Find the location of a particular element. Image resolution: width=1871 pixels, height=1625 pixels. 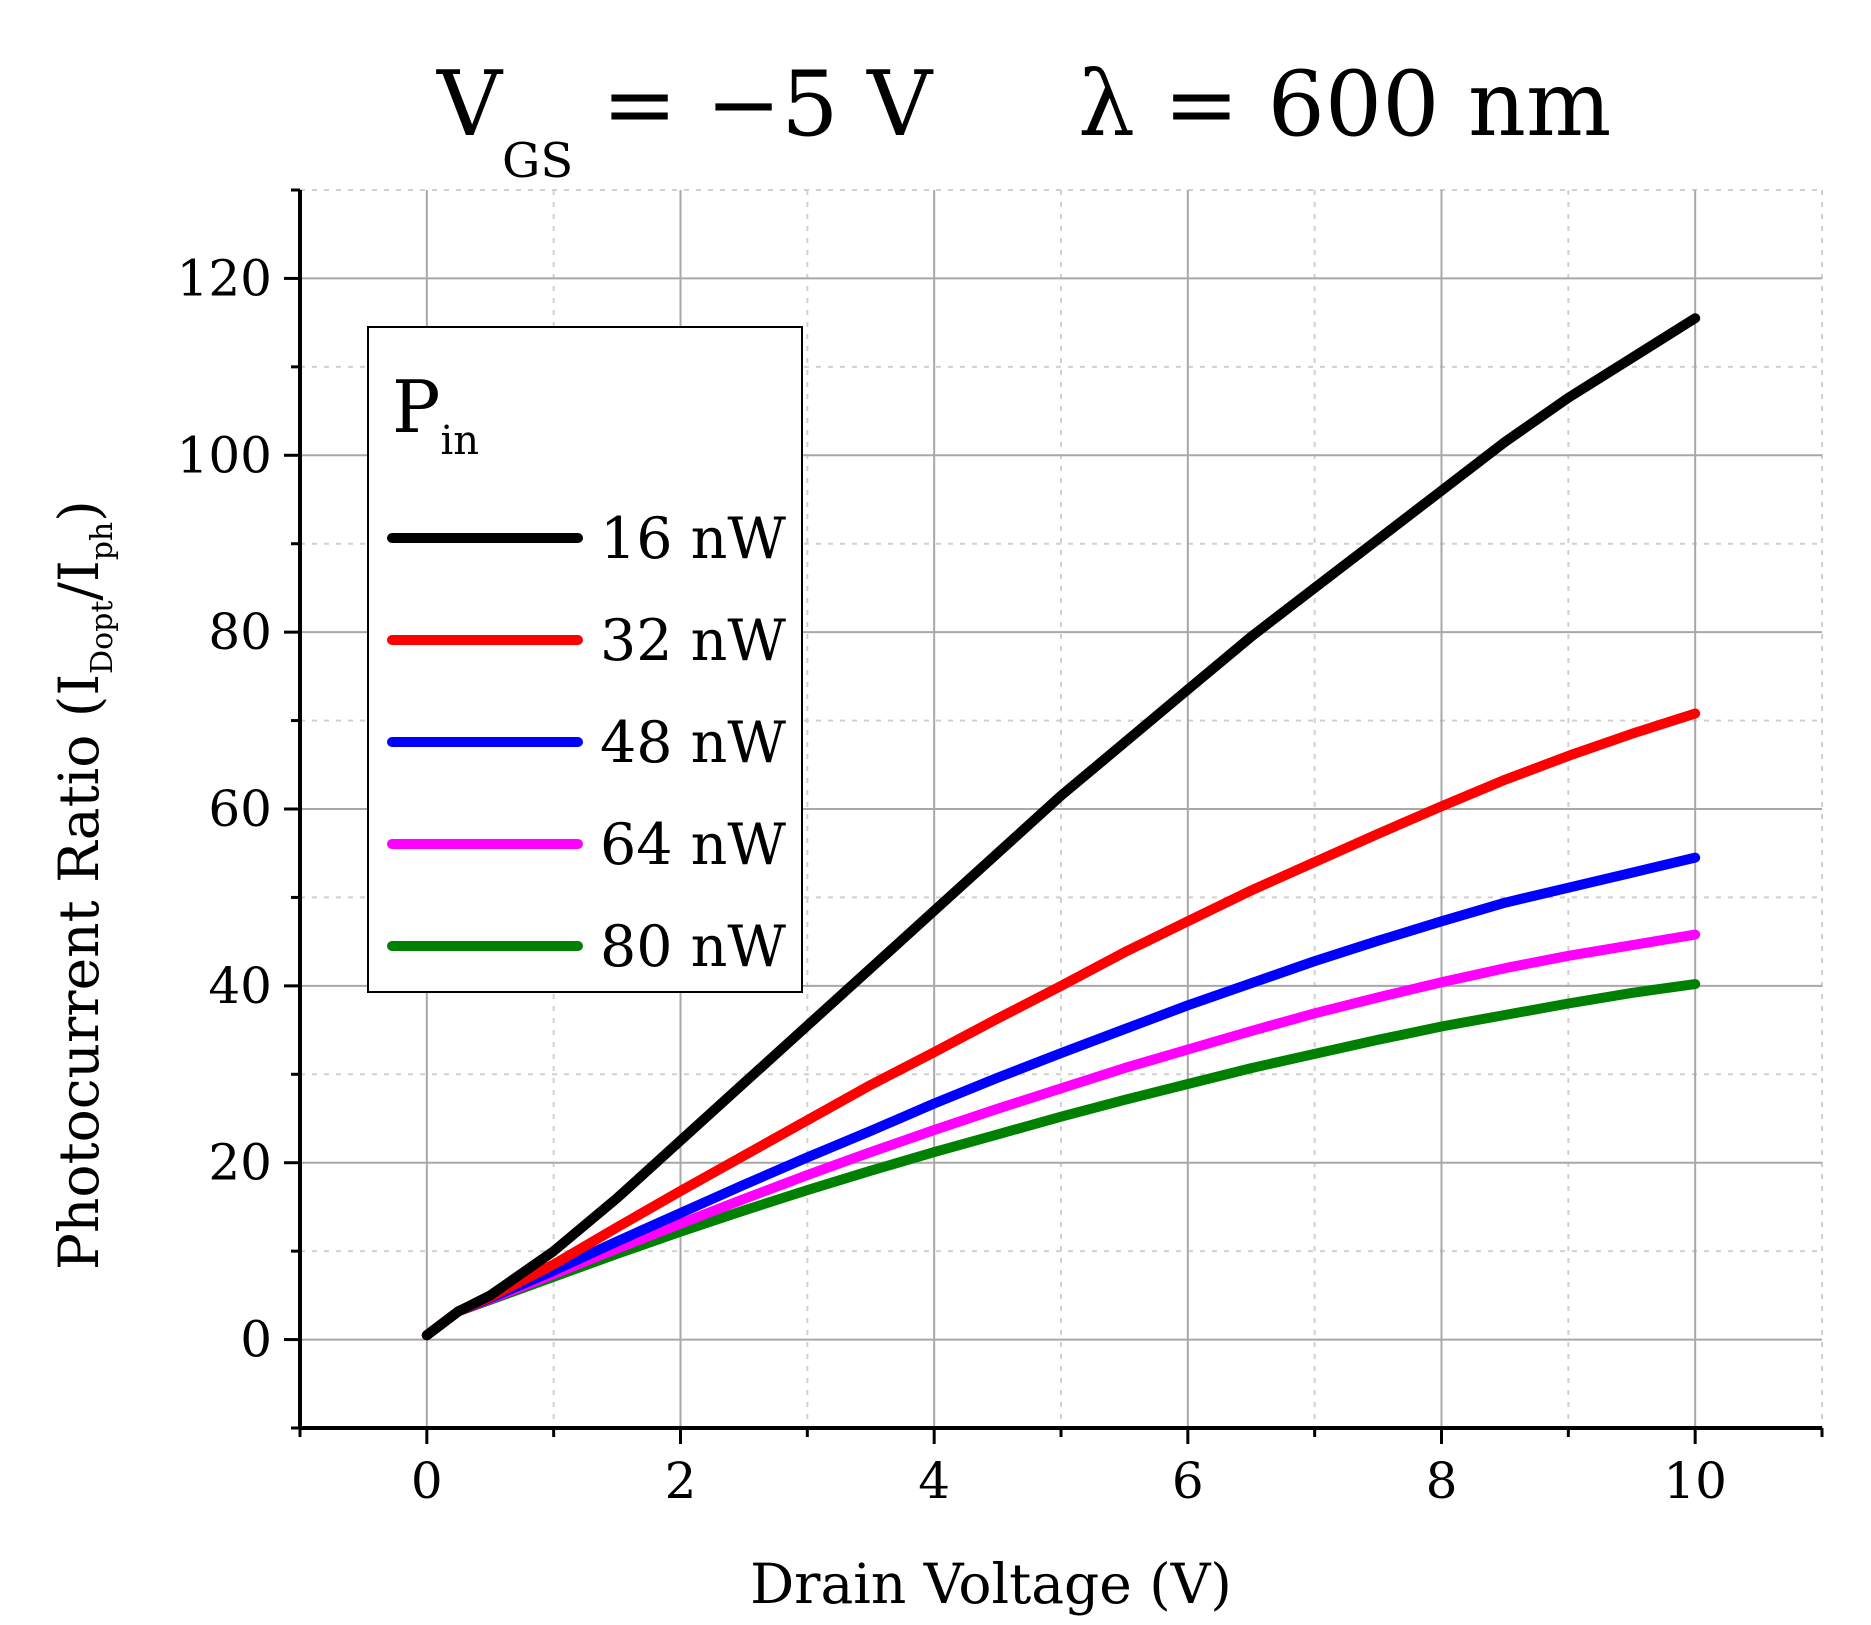

x-tick-label: 8 is located at coordinates (1442, 1481).